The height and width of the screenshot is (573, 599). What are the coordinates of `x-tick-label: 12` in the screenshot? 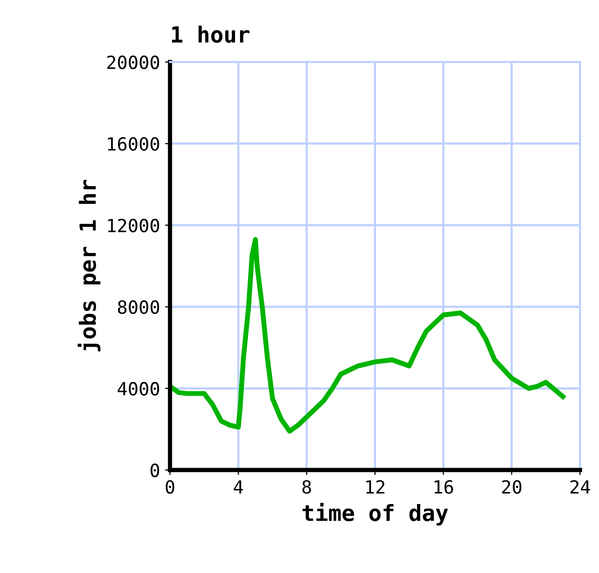 It's located at (375, 487).